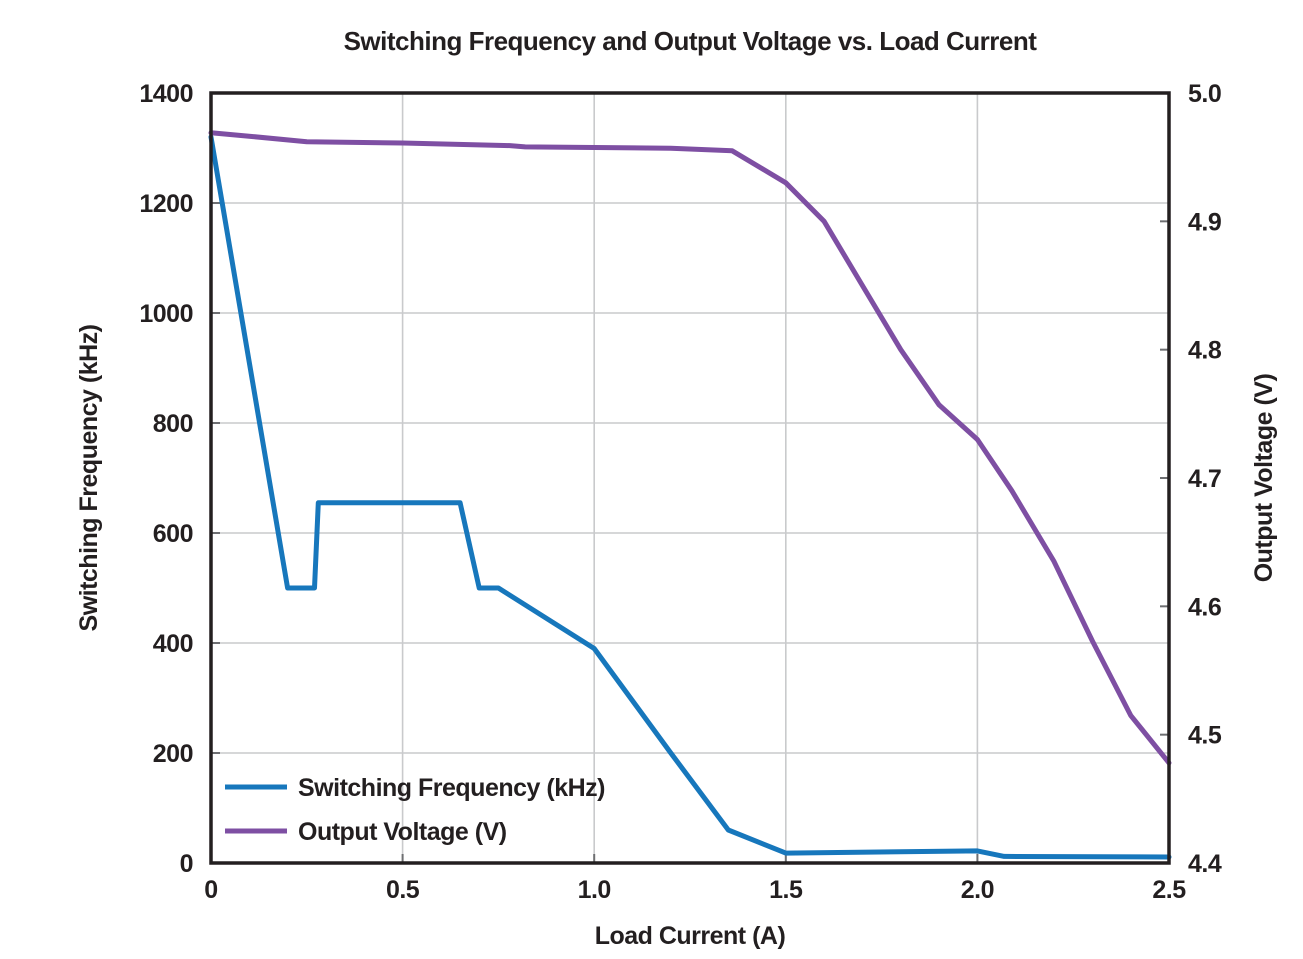 Image resolution: width=1303 pixels, height=959 pixels. Describe the element at coordinates (1205, 864) in the screenshot. I see `y-right-tick-label: 4.4` at that location.